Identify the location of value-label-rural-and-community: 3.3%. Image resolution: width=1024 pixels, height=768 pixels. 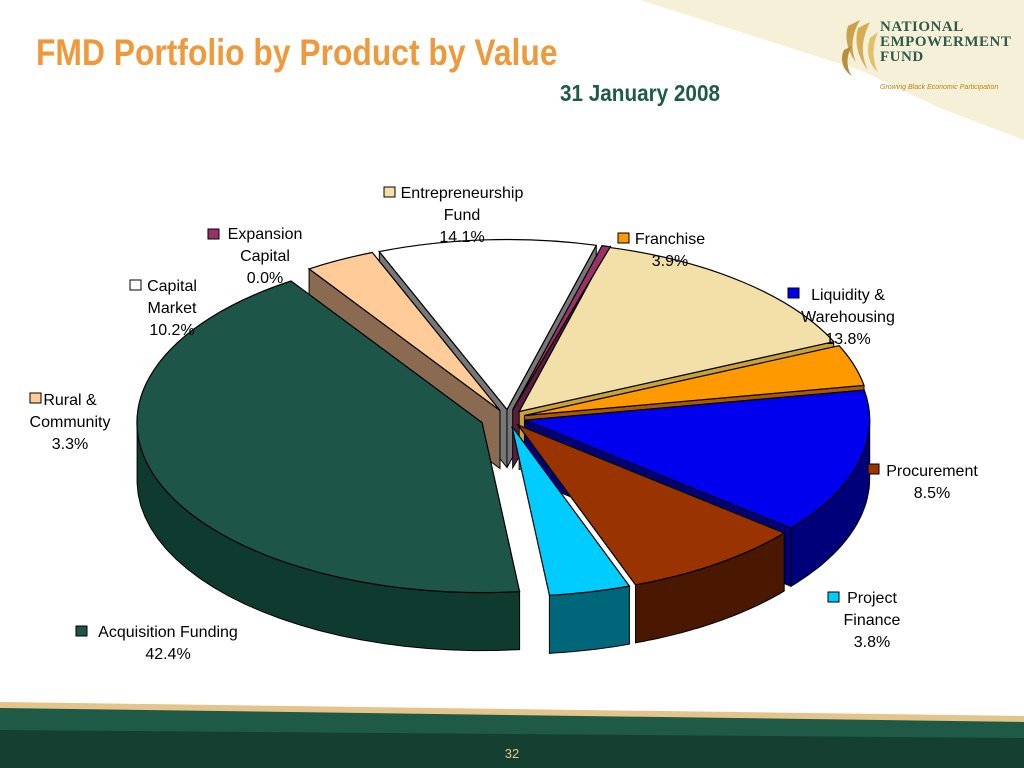
(70, 444).